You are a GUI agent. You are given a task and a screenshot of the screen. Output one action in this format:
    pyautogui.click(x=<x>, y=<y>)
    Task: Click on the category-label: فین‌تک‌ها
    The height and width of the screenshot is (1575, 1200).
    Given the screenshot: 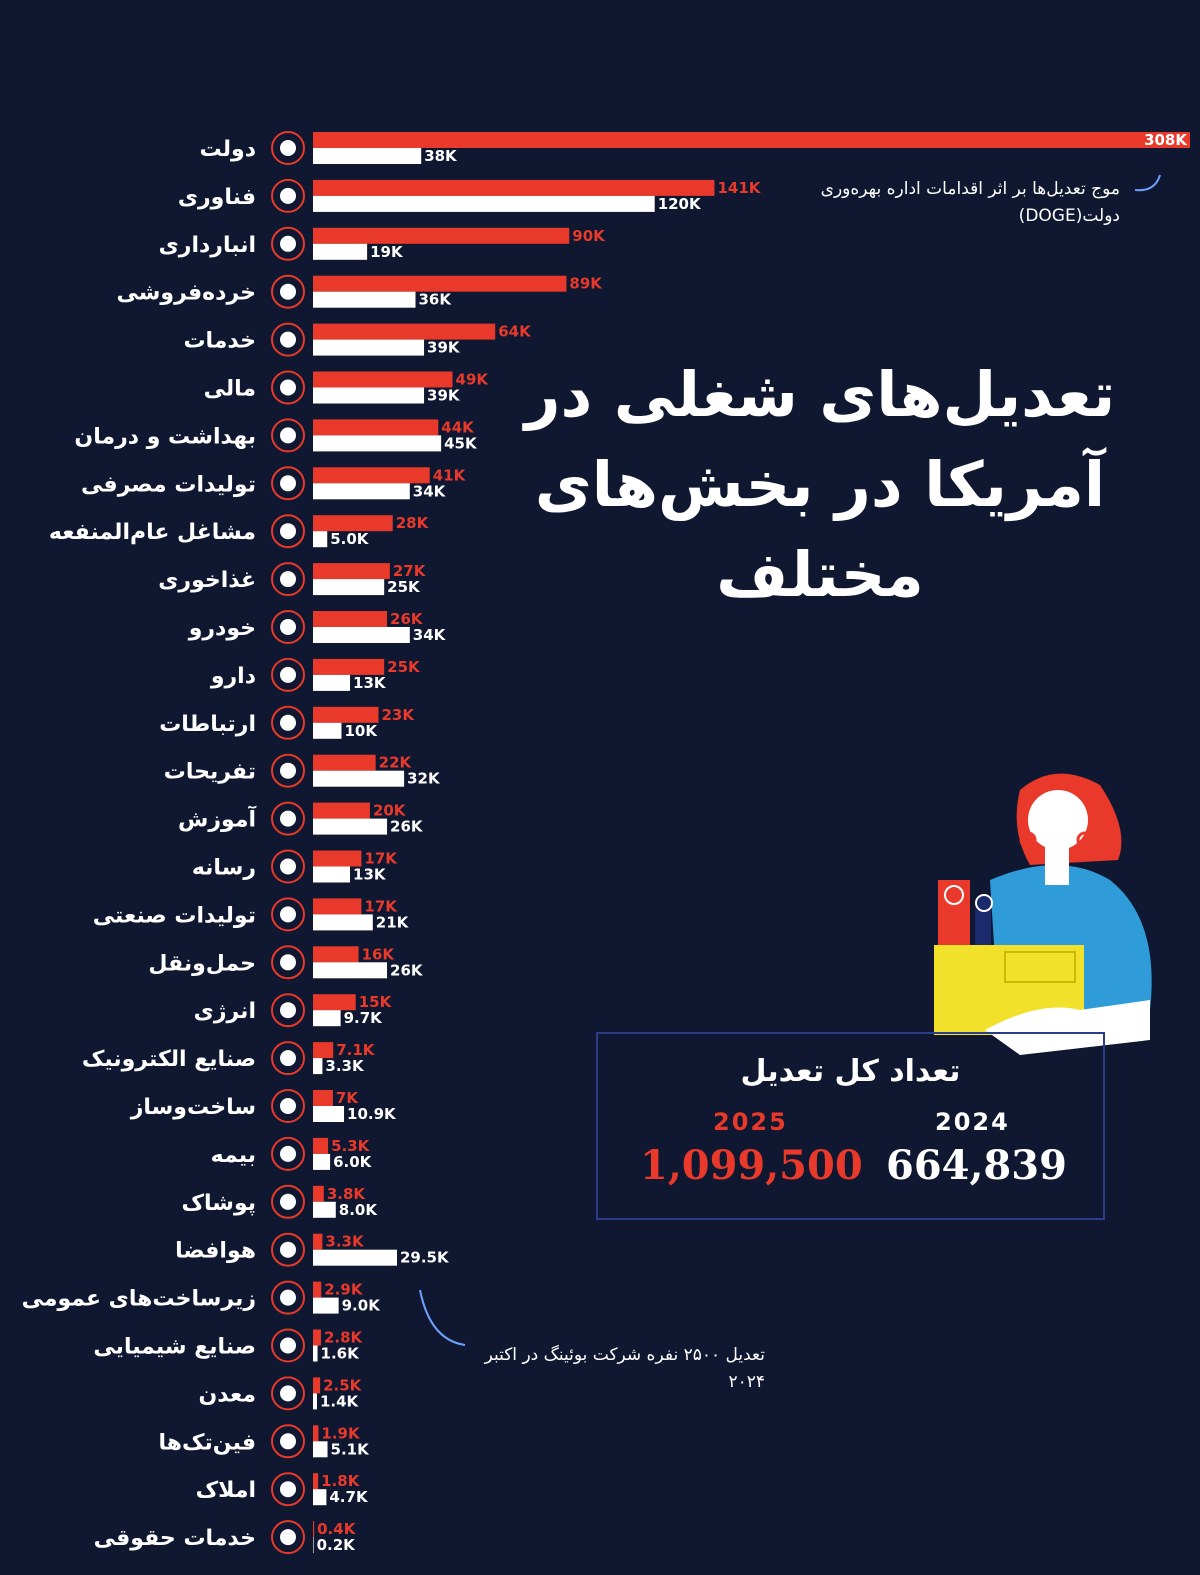 What is the action you would take?
    pyautogui.click(x=208, y=1442)
    